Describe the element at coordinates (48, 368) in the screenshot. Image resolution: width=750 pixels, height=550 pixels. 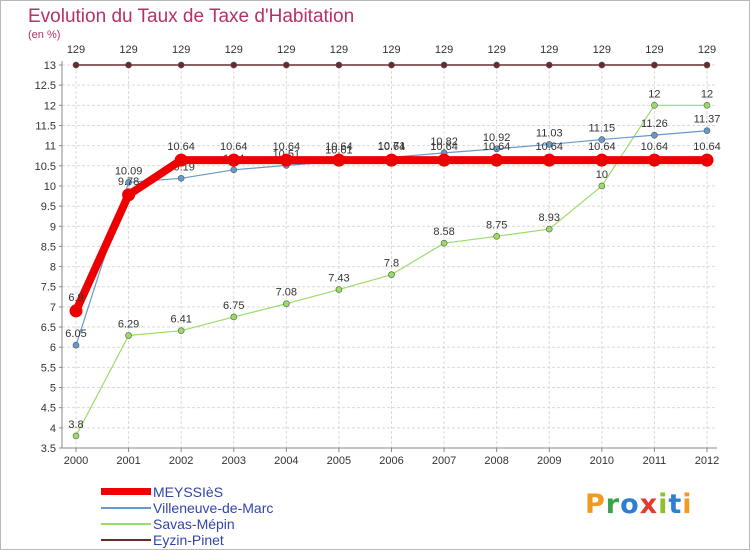
I see `y-tick-label: 5.5` at that location.